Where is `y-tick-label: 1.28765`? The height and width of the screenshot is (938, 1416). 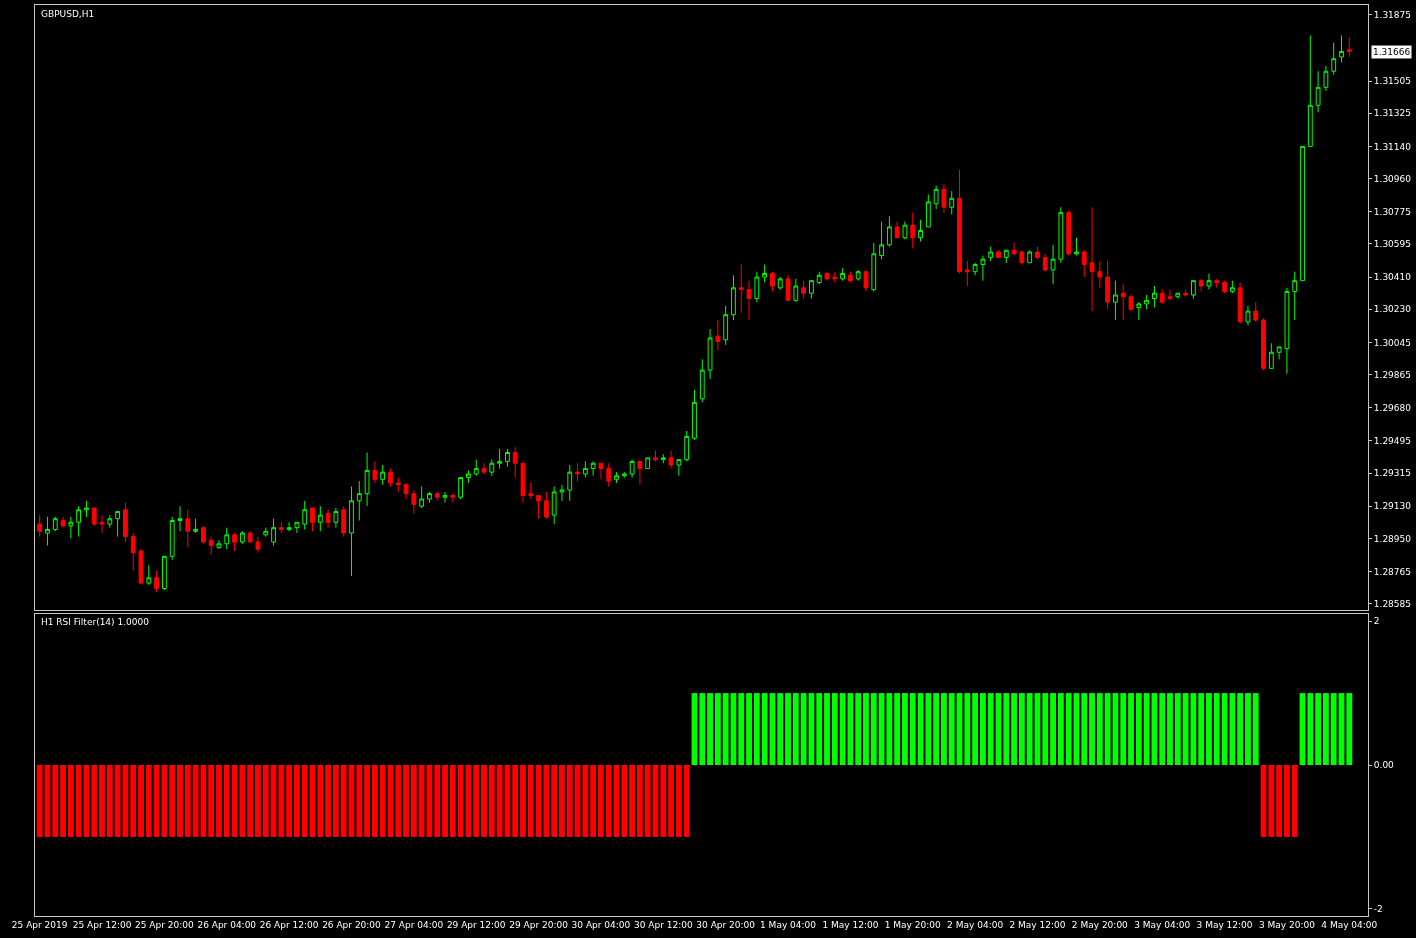
y-tick-label: 1.28765 is located at coordinates (1392, 571).